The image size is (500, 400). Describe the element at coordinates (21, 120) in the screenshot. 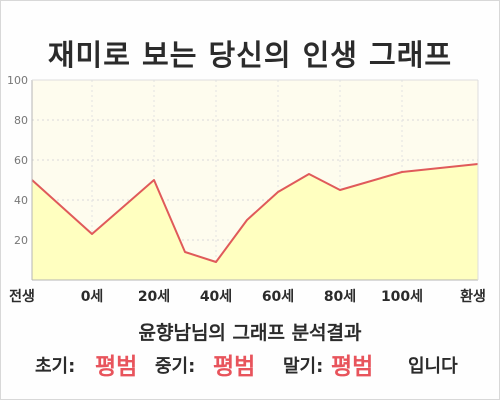

I see `y-tick-label: 80` at that location.